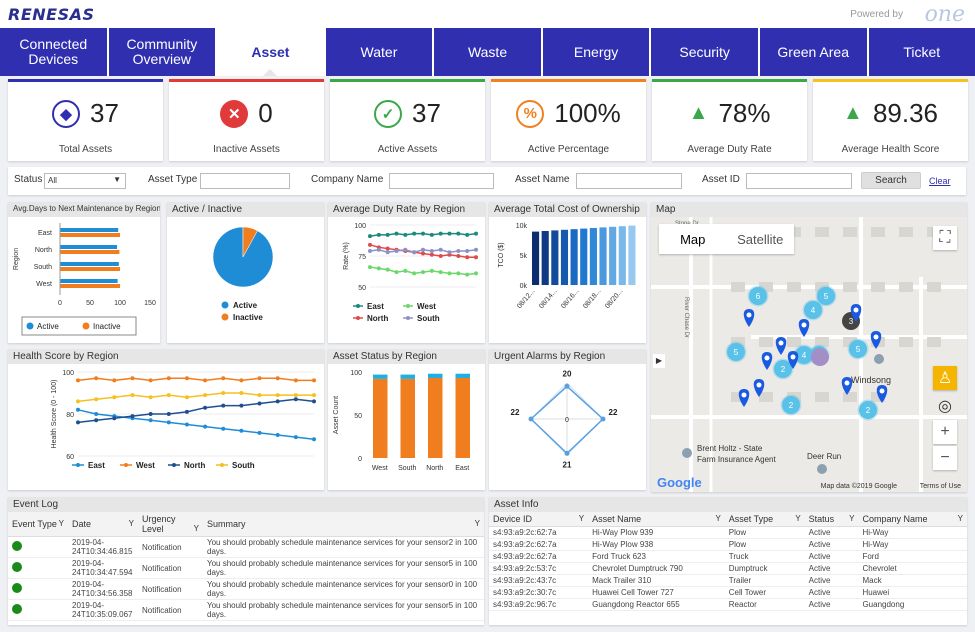 The width and height of the screenshot is (975, 632). Describe the element at coordinates (539, 592) in the screenshot. I see `table-cell: s4:93:a9:2c:30:7c` at that location.